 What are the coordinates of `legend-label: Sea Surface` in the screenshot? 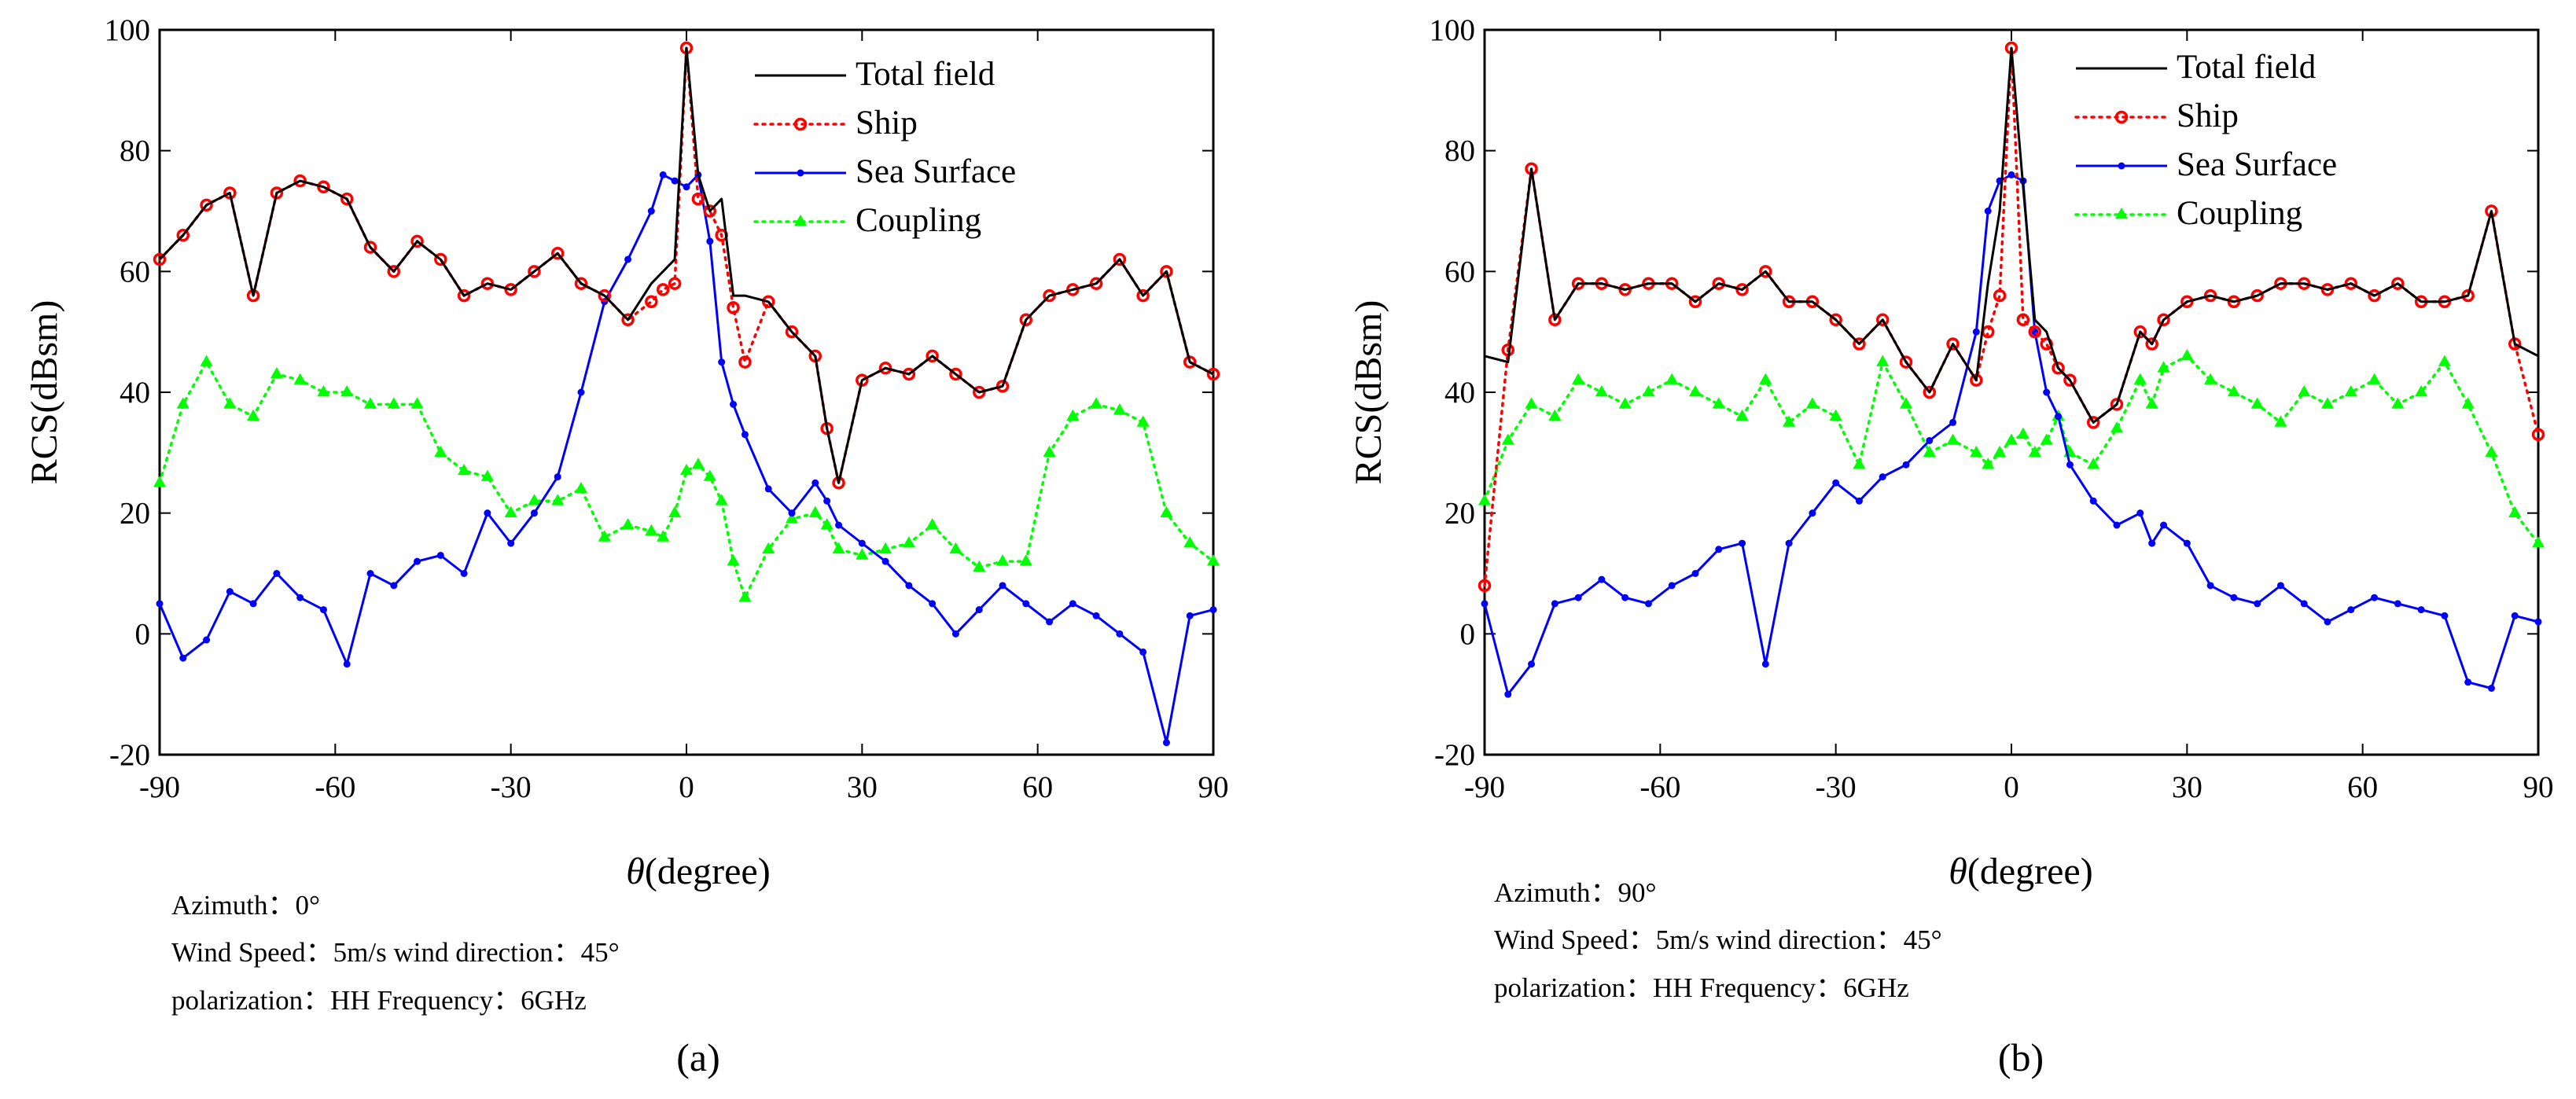 It's located at (2257, 164).